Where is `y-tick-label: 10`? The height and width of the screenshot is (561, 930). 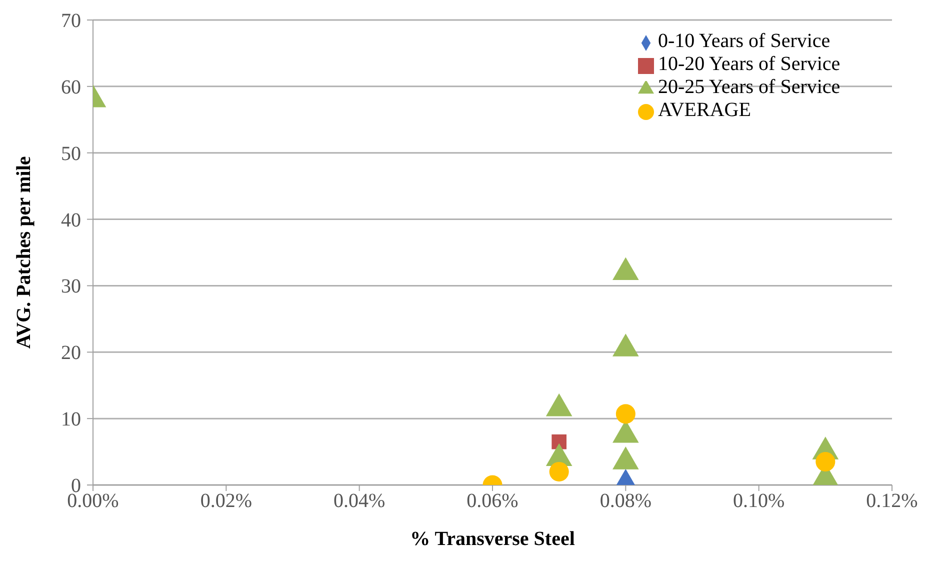
y-tick-label: 10 is located at coordinates (71, 419).